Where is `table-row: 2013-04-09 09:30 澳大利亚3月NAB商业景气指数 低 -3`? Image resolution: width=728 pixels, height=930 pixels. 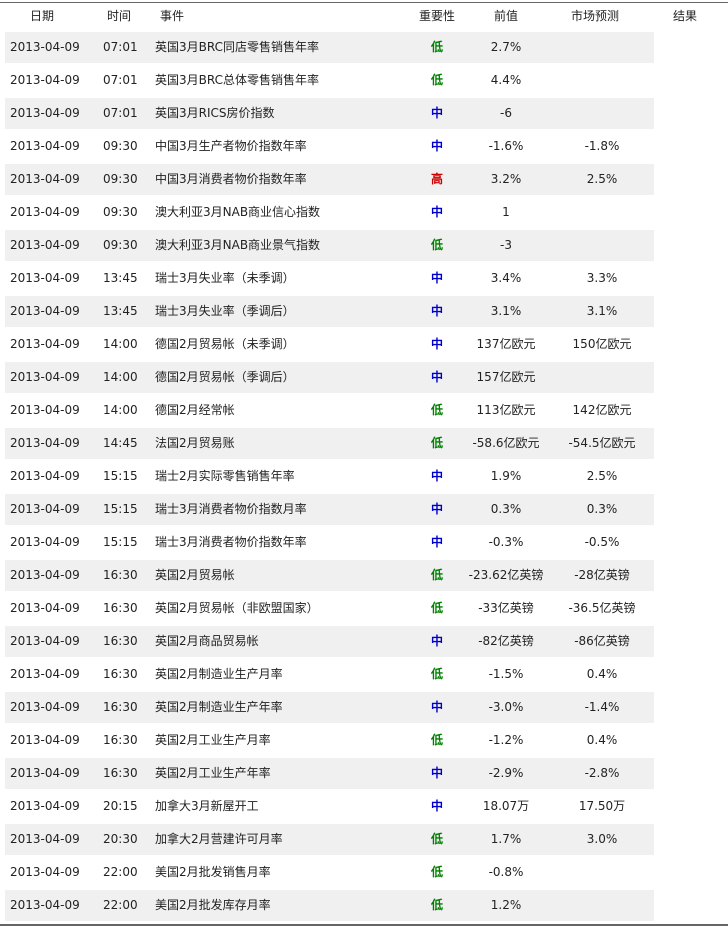 table-row: 2013-04-09 09:30 澳大利亚3月NAB商业景气指数 低 -3 is located at coordinates (364, 246).